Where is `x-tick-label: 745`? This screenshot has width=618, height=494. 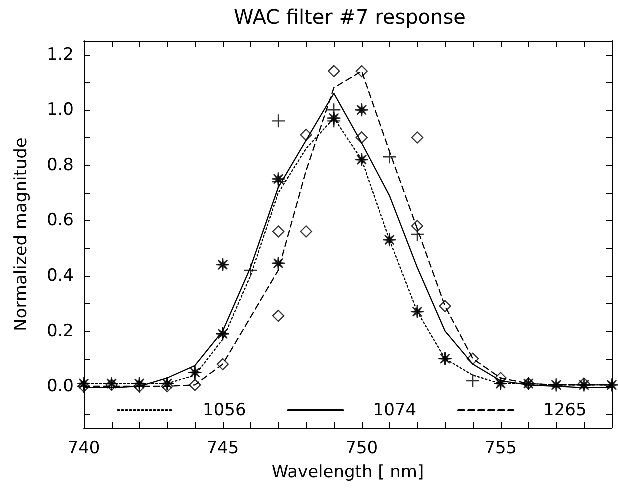 x-tick-label: 745 is located at coordinates (223, 448).